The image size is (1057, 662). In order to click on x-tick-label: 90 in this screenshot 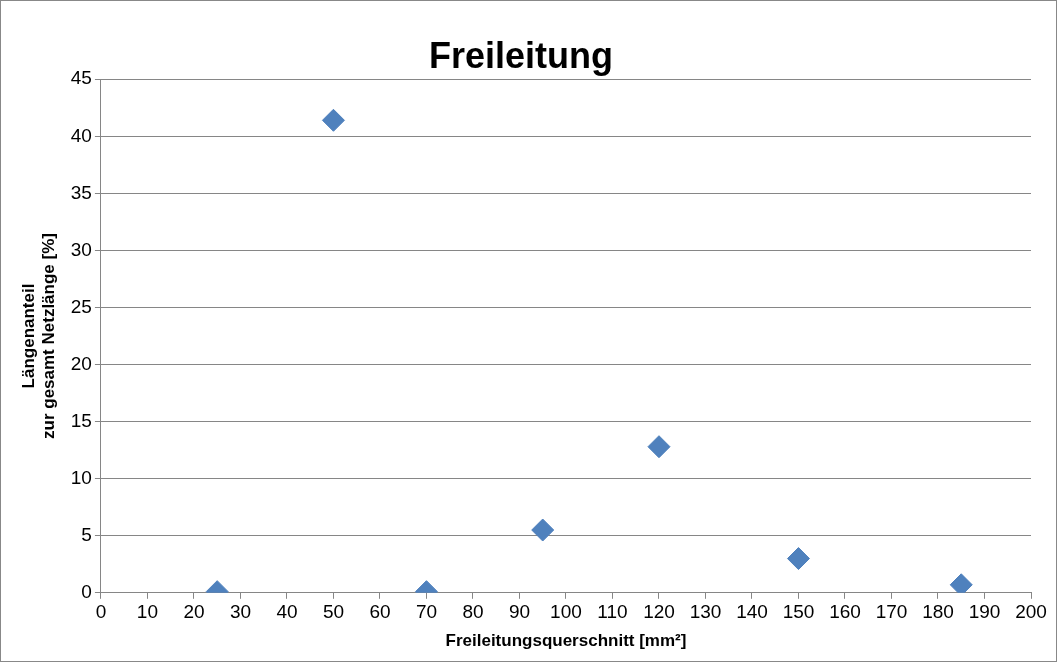, I will do `click(519, 612)`.